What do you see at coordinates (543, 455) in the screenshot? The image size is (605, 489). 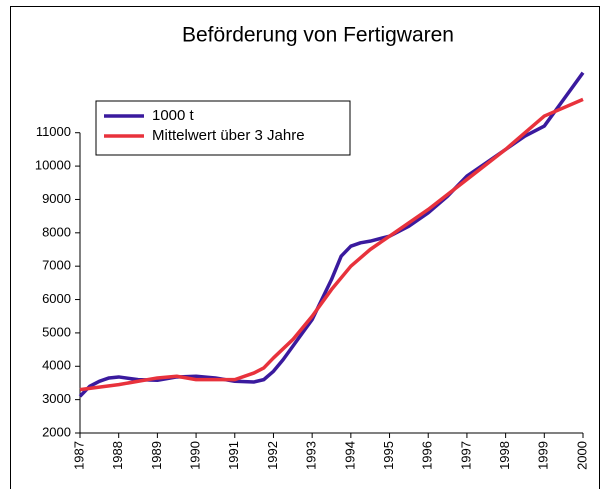 I see `x-tick-label: 1999` at bounding box center [543, 455].